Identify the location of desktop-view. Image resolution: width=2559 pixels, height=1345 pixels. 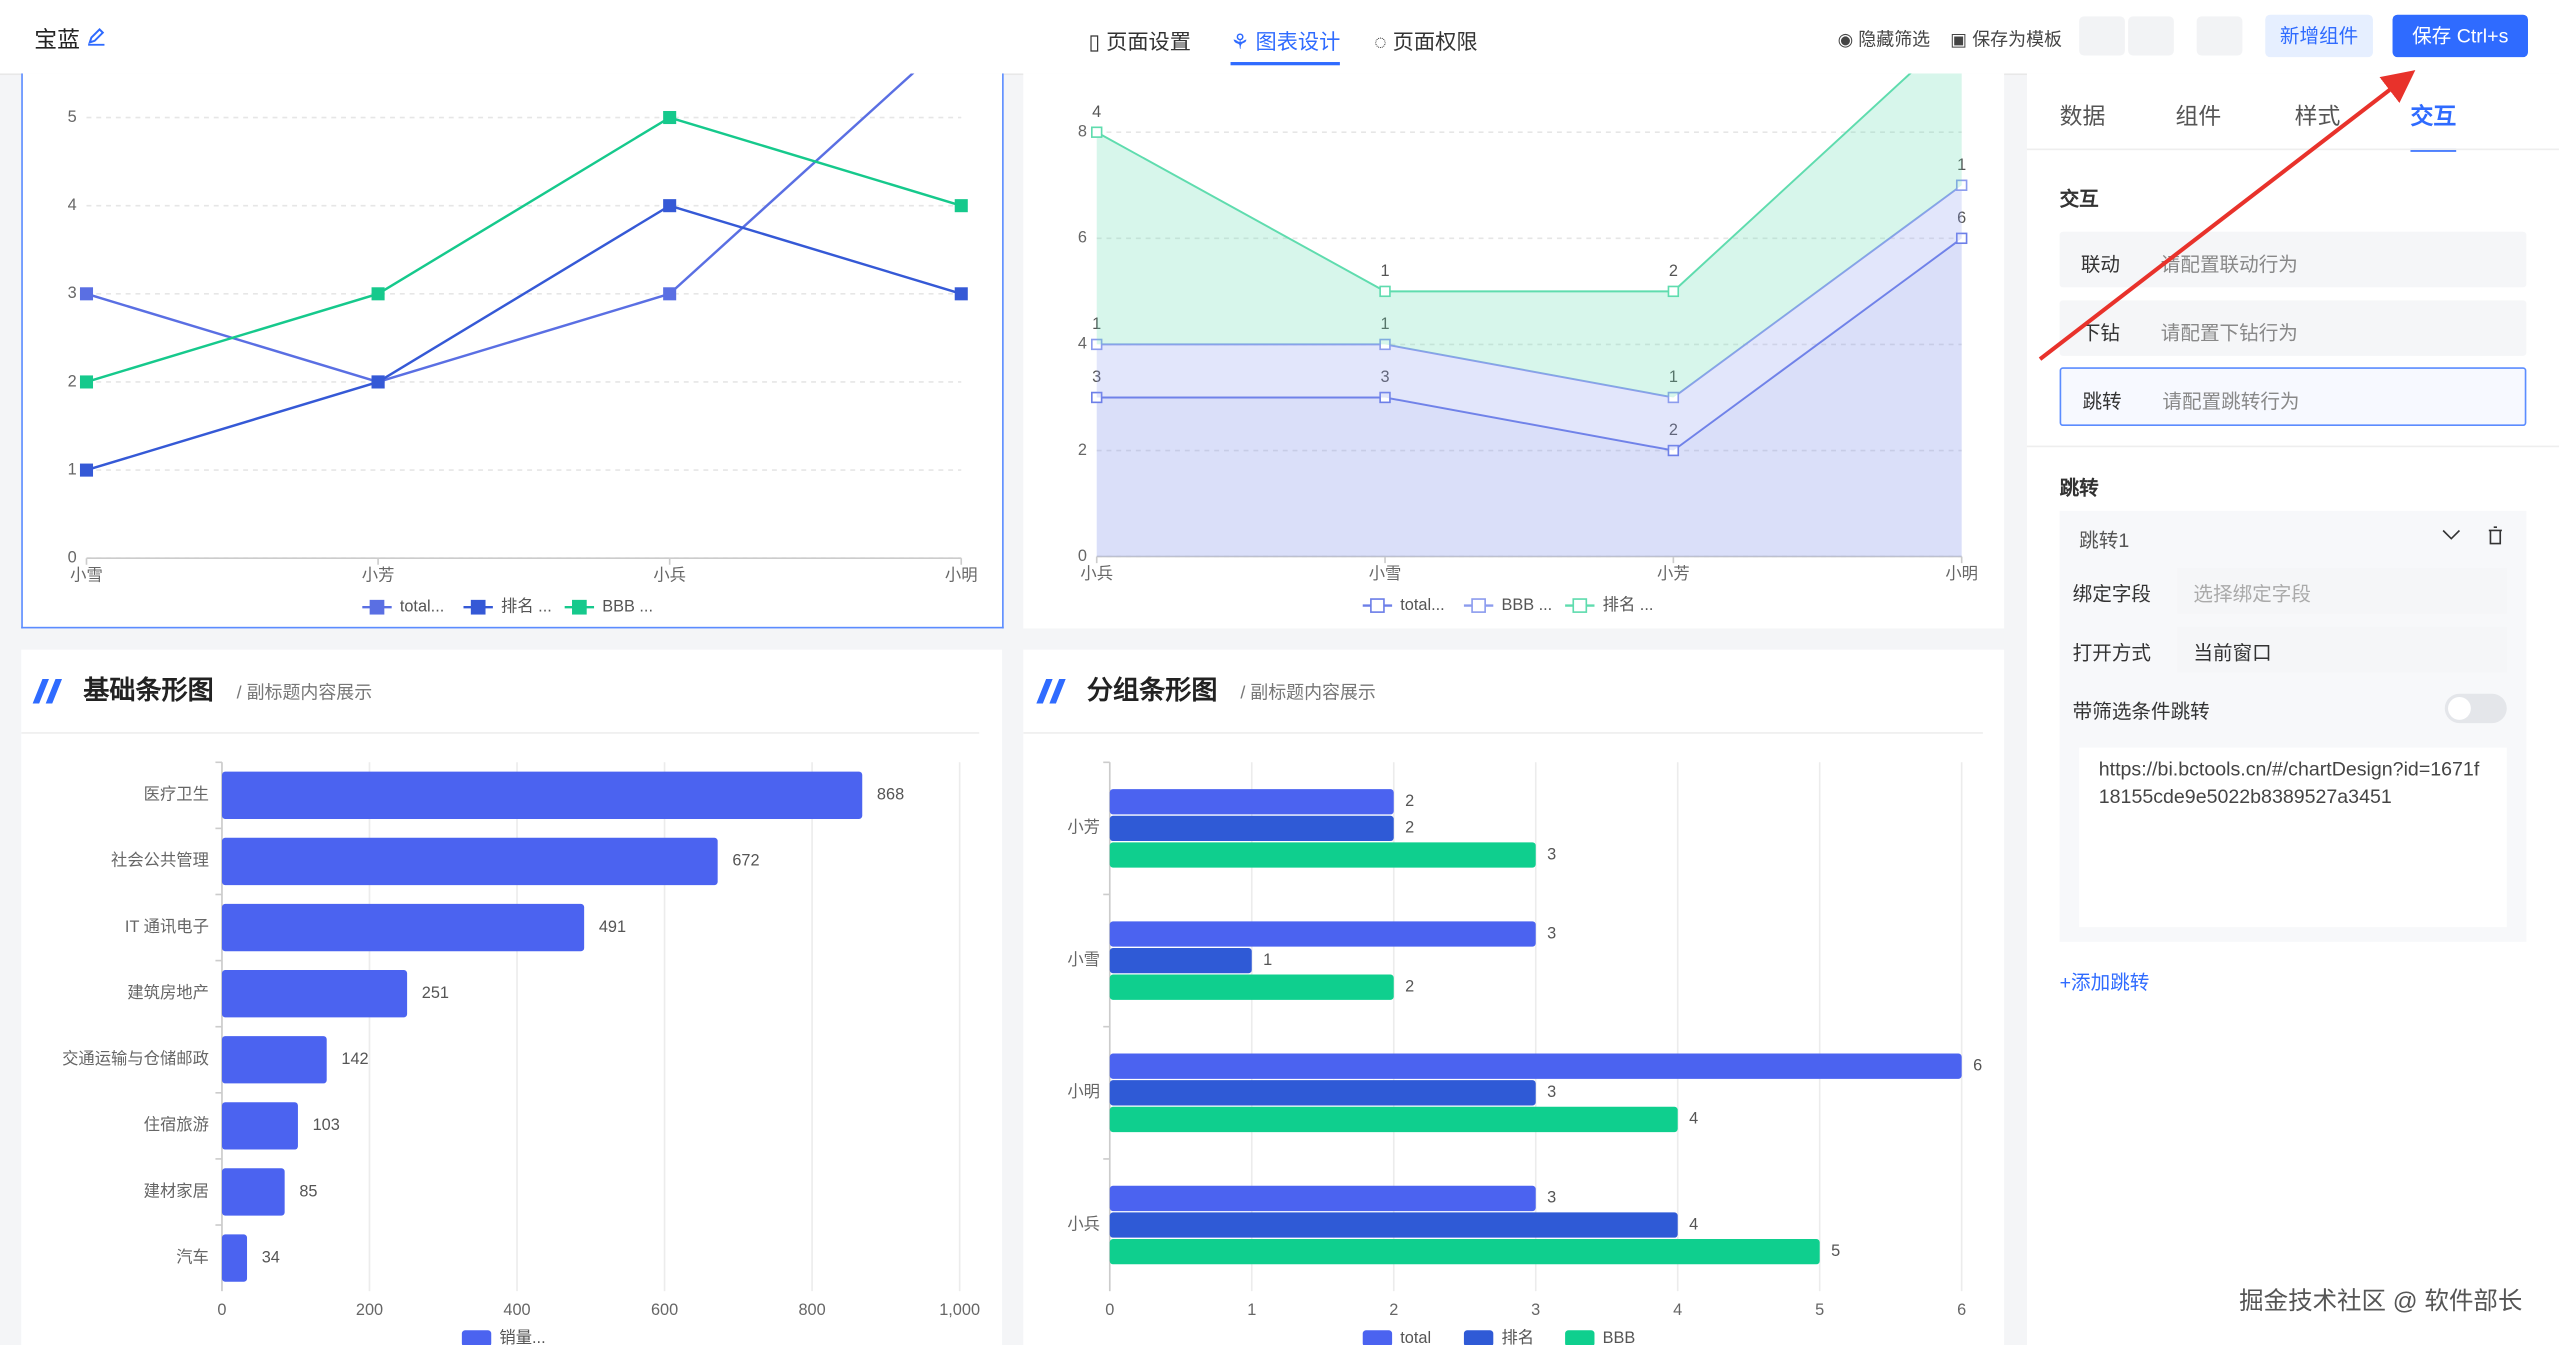
(2102, 36).